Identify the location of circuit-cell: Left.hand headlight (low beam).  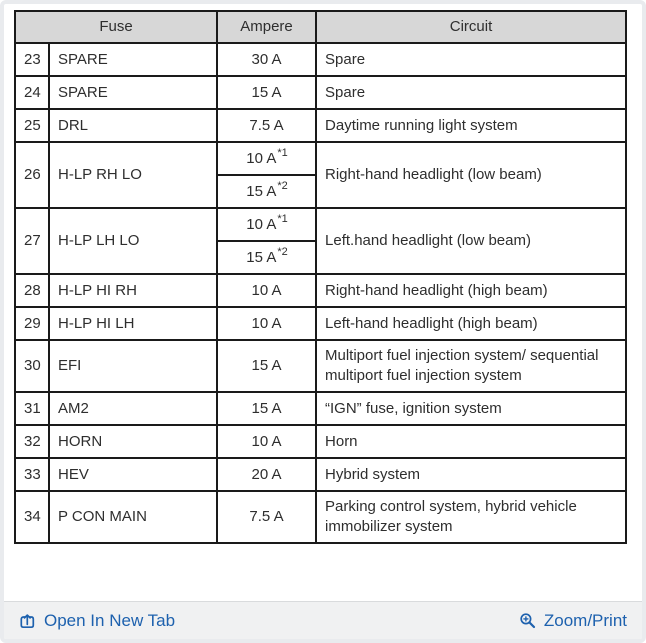
(471, 241).